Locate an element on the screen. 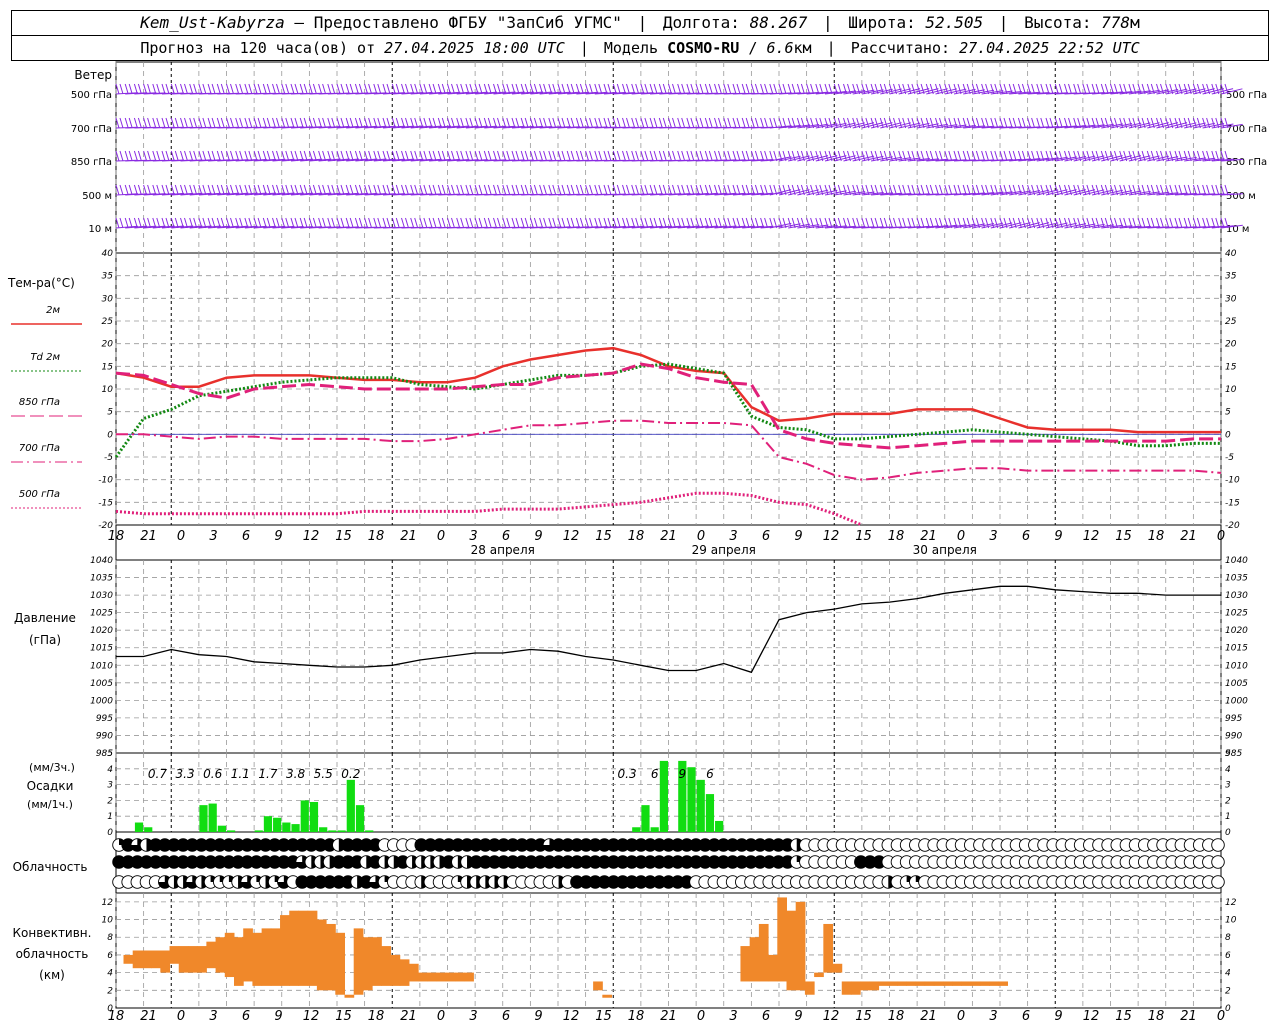  pressure-tick-label: 1020 is located at coordinates (1236, 631).